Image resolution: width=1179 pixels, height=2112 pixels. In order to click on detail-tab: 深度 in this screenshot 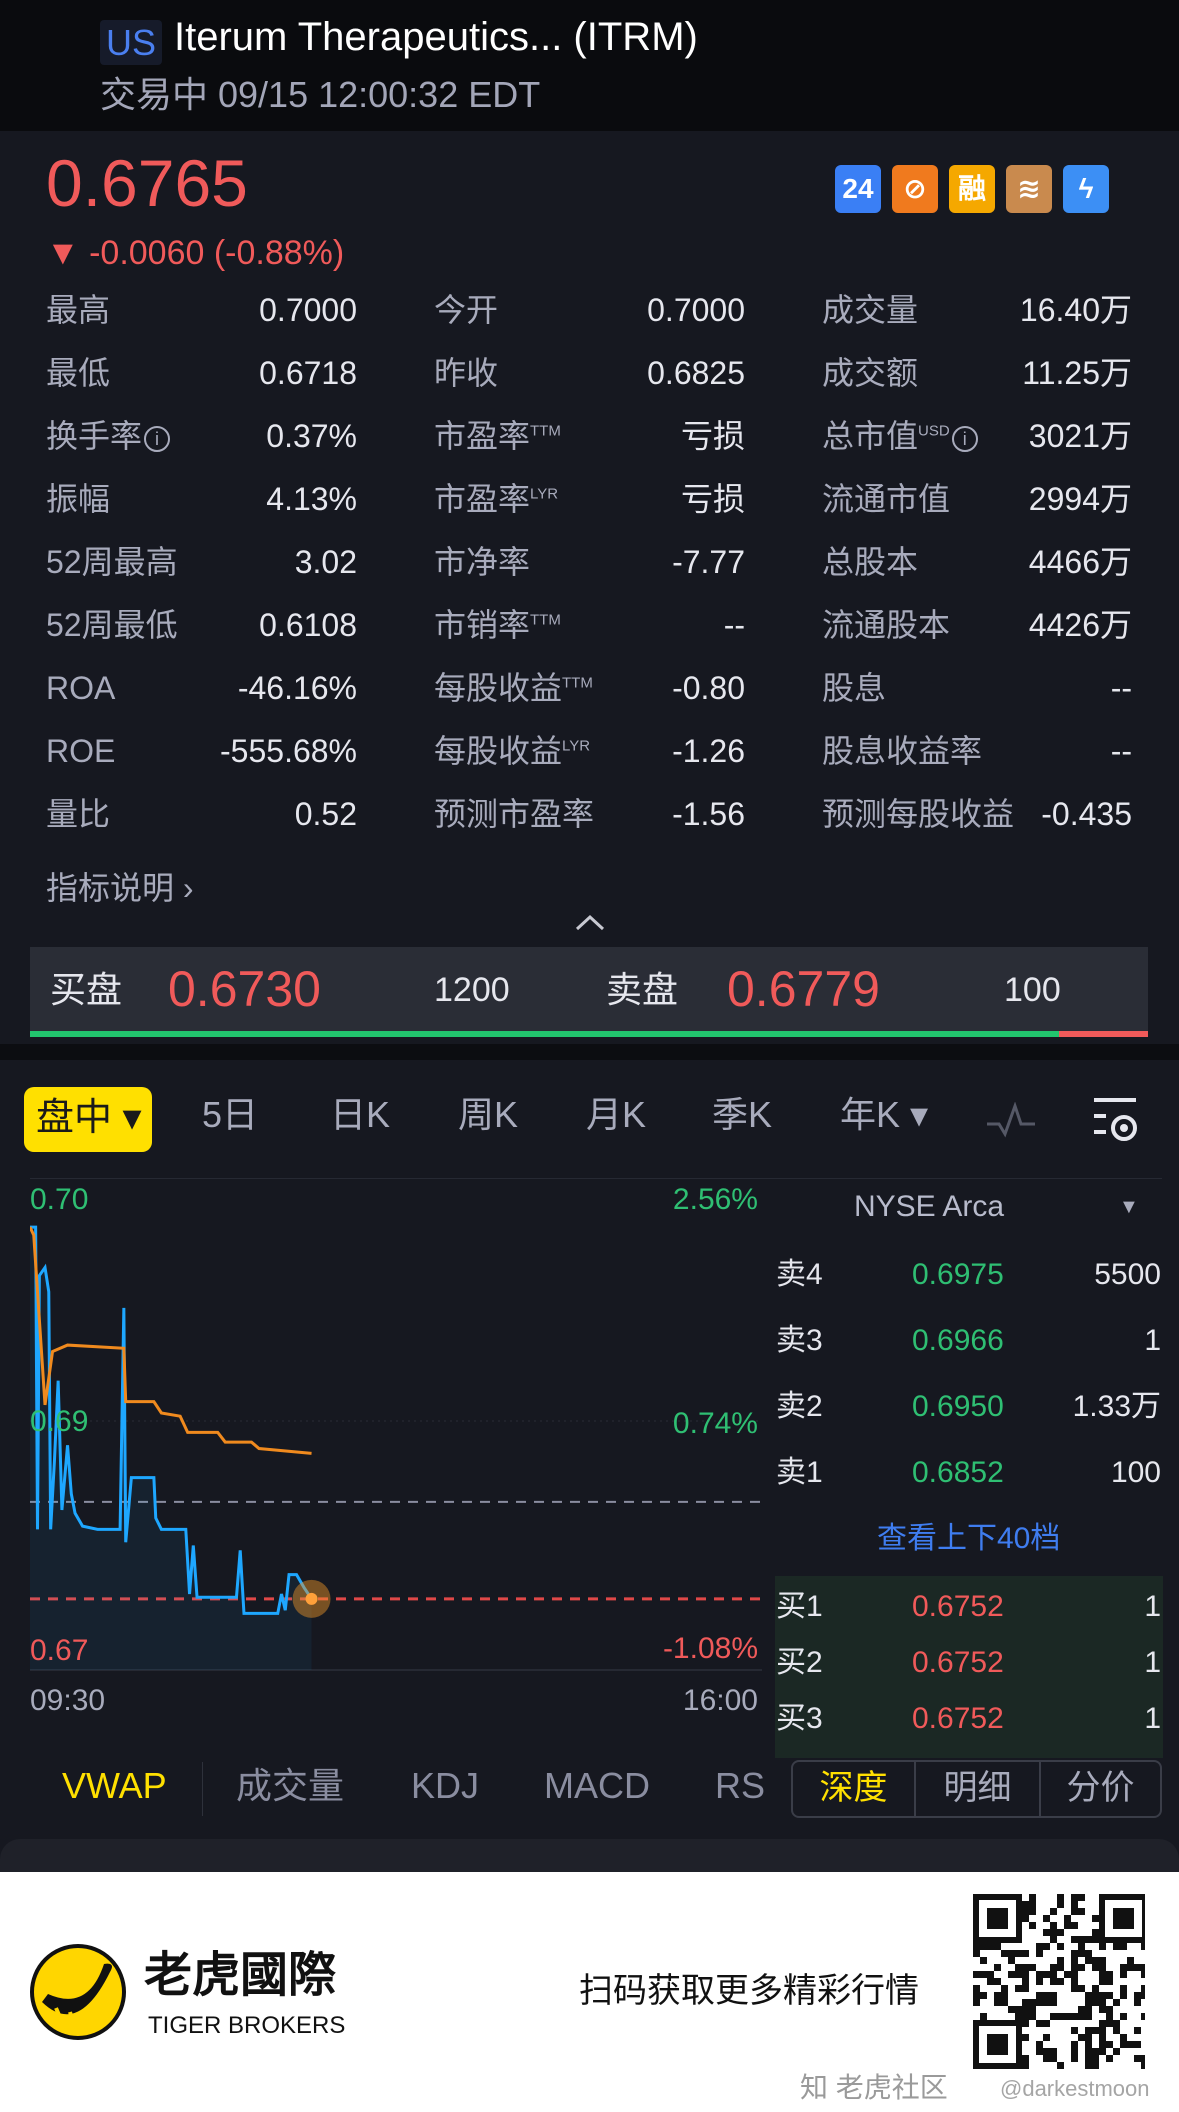, I will do `click(853, 1789)`.